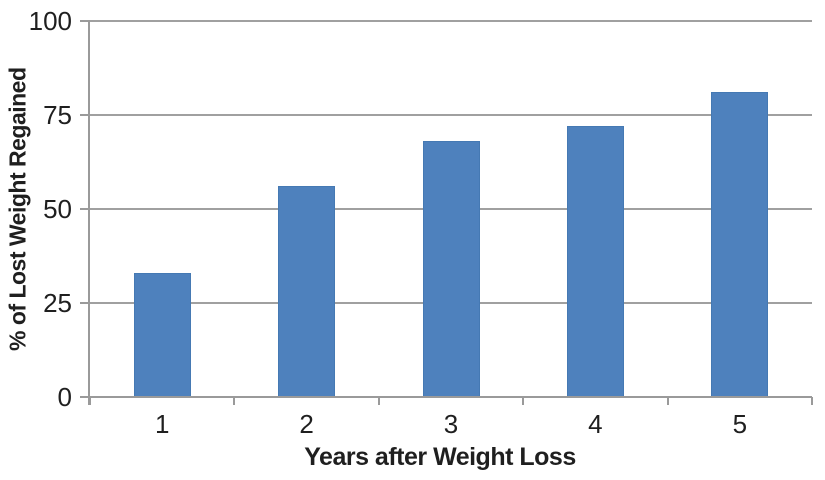 The height and width of the screenshot is (480, 825). Describe the element at coordinates (306, 424) in the screenshot. I see `x-tick-label-2: 2` at that location.